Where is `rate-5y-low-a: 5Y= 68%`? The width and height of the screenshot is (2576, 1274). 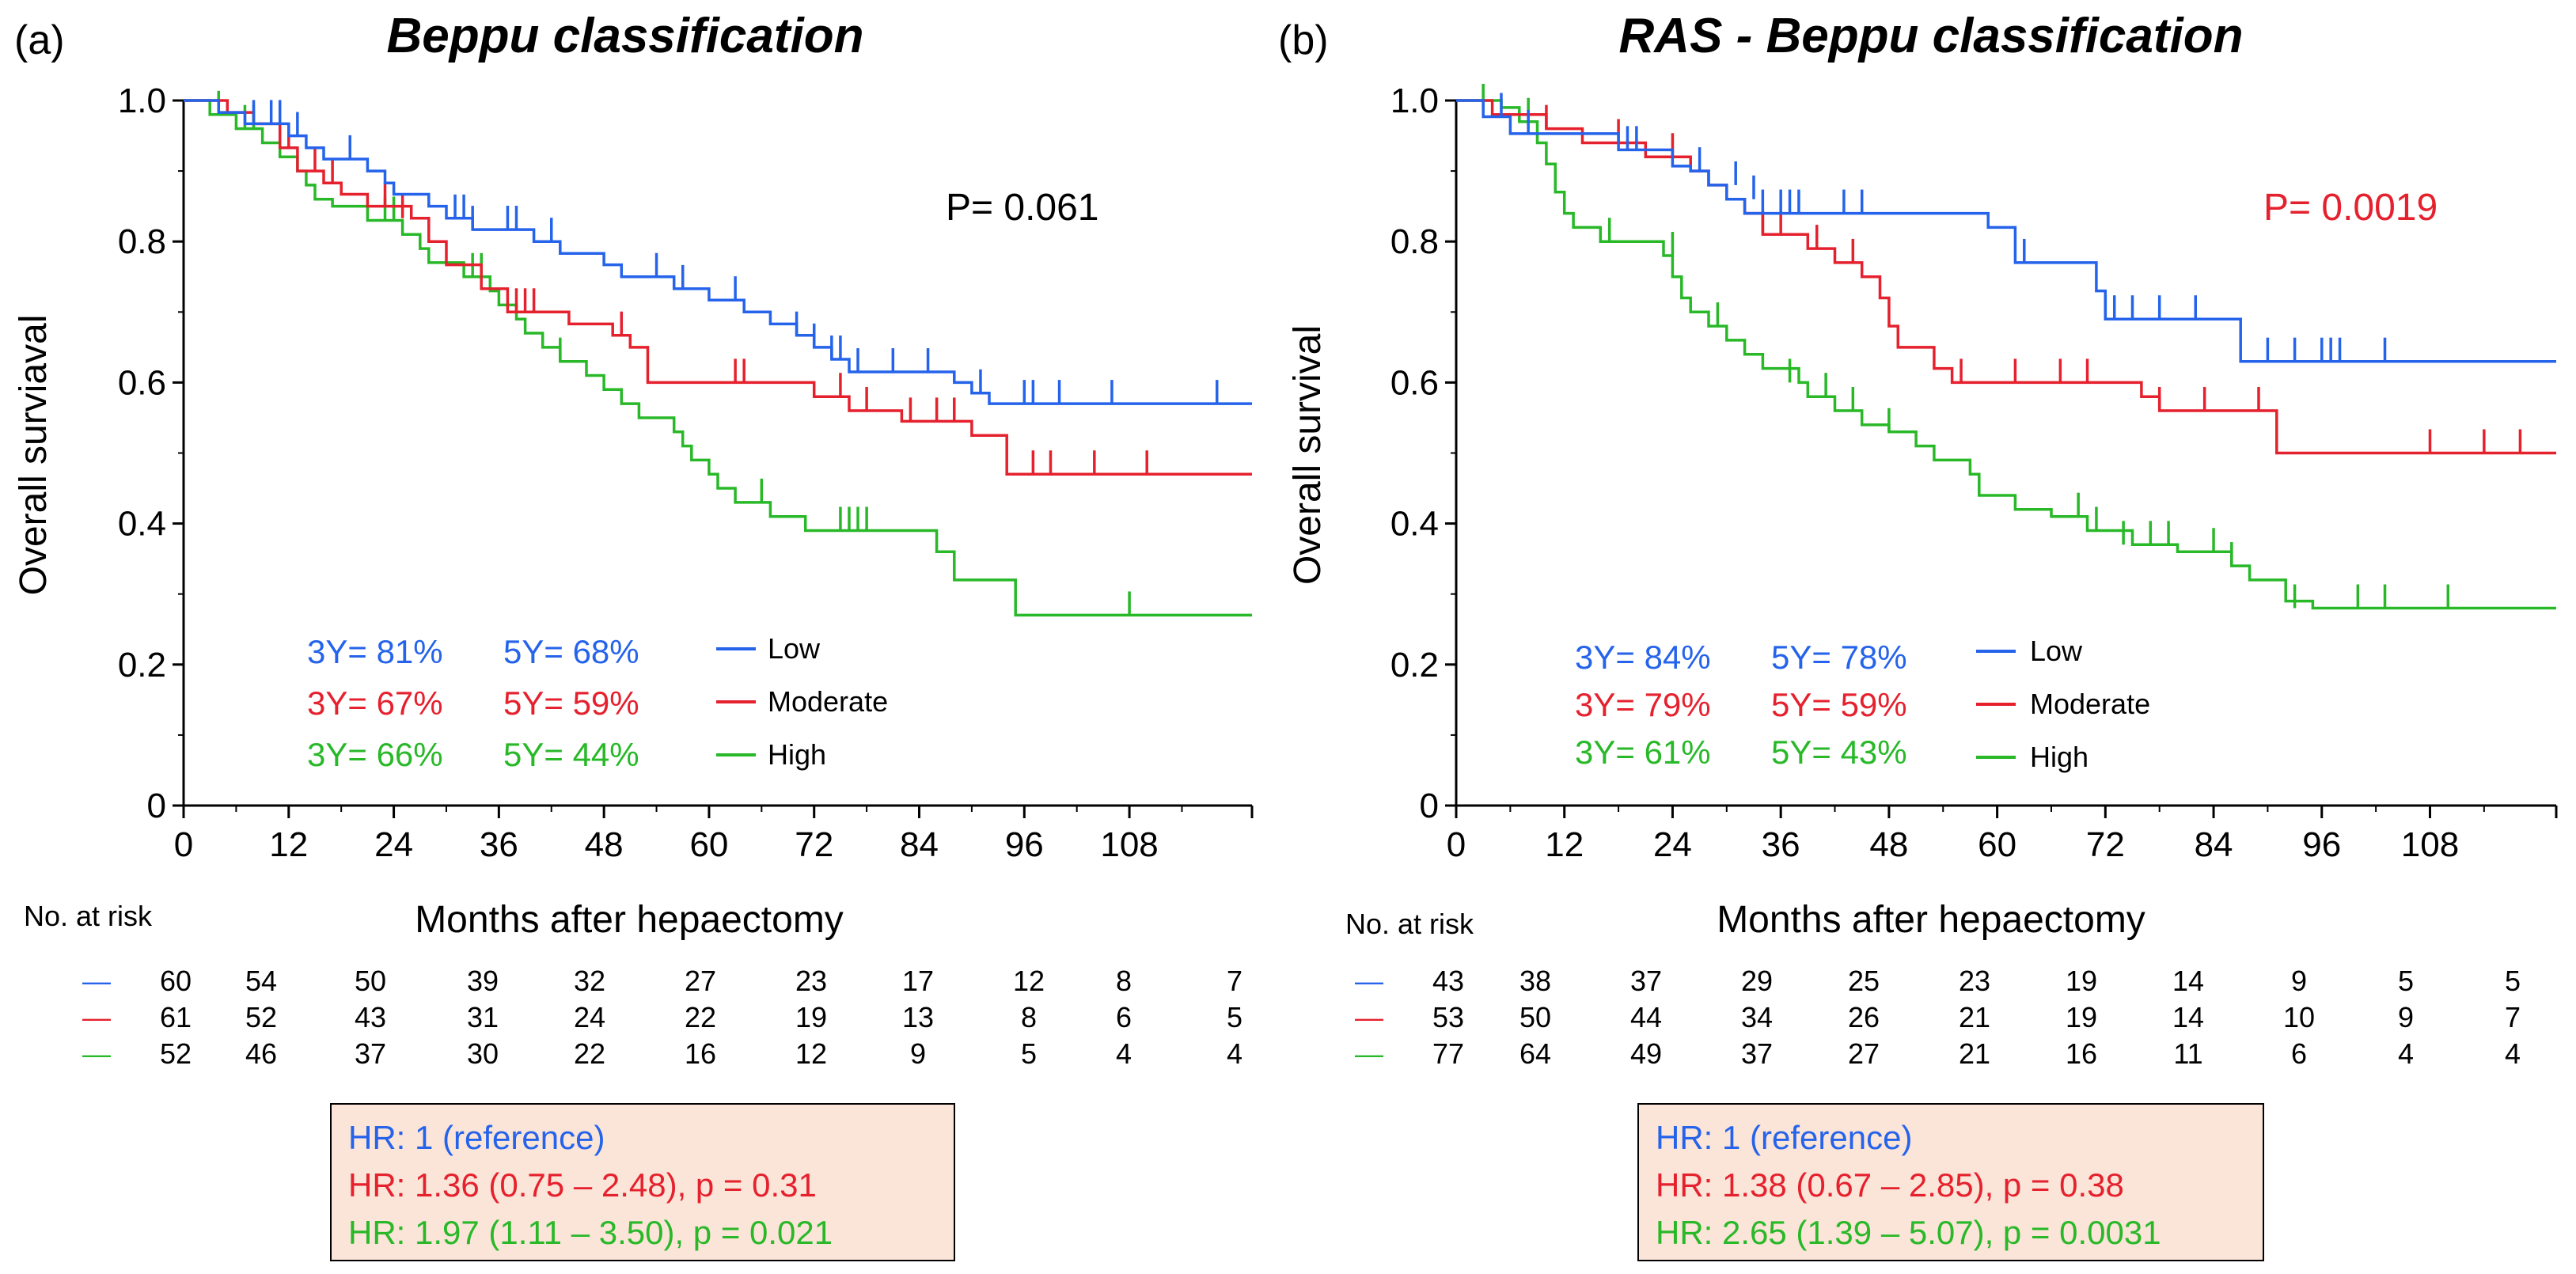 rate-5y-low-a: 5Y= 68% is located at coordinates (571, 651).